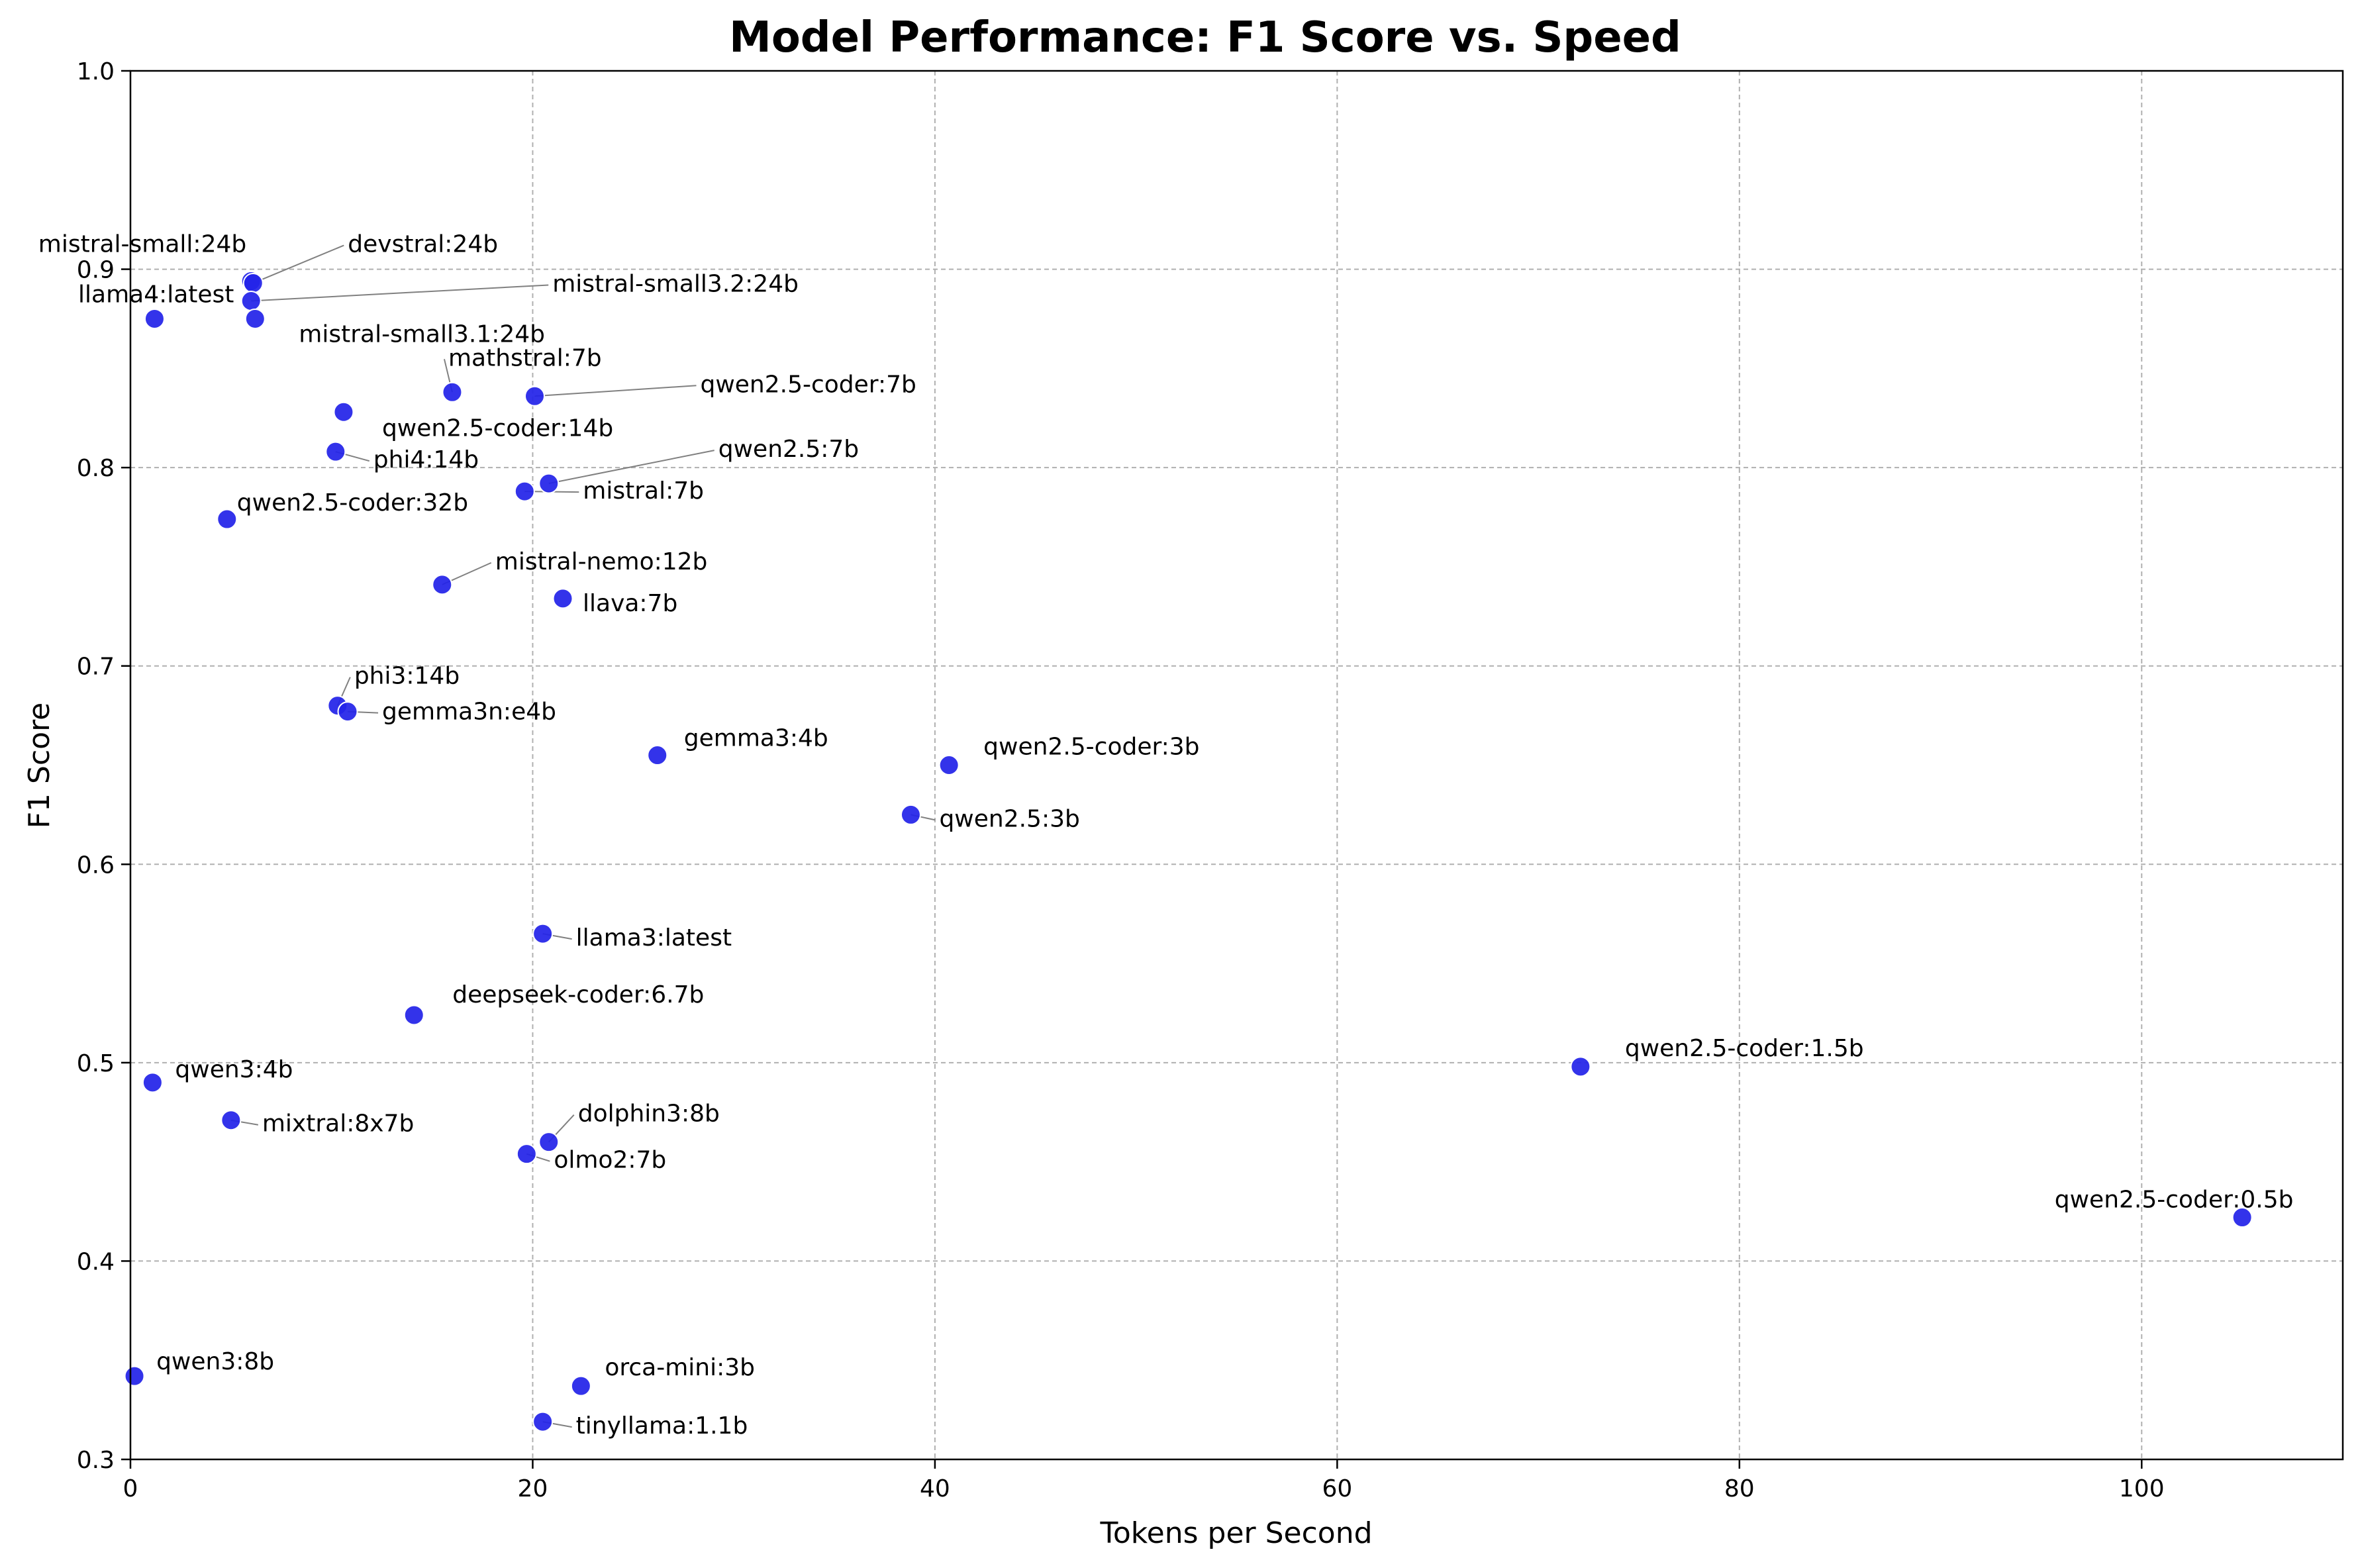 This screenshot has height=1568, width=2362. I want to click on x-axis-ticks: 0 20 40 60 80 100, so click(1144, 1480).